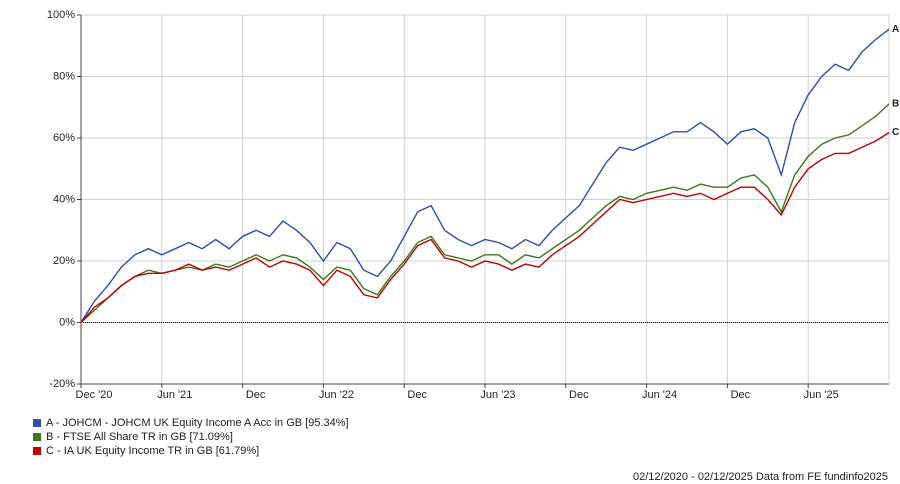 Image resolution: width=900 pixels, height=484 pixels. What do you see at coordinates (94, 395) in the screenshot?
I see `x-tick-label: Dec '20` at bounding box center [94, 395].